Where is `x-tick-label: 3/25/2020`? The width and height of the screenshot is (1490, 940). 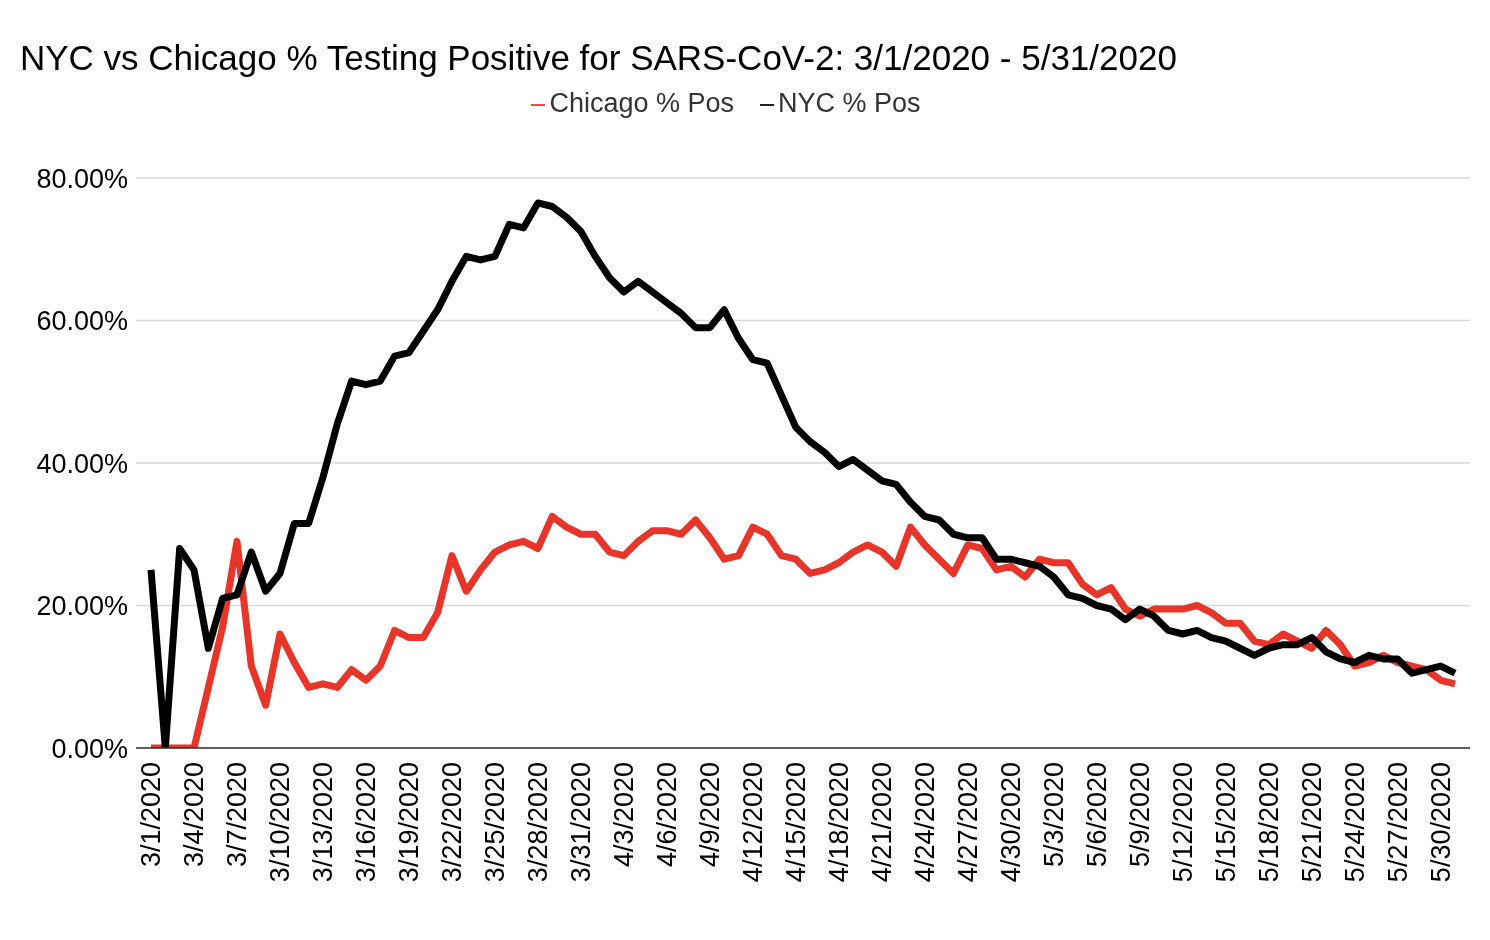
x-tick-label: 3/25/2020 is located at coordinates (494, 822).